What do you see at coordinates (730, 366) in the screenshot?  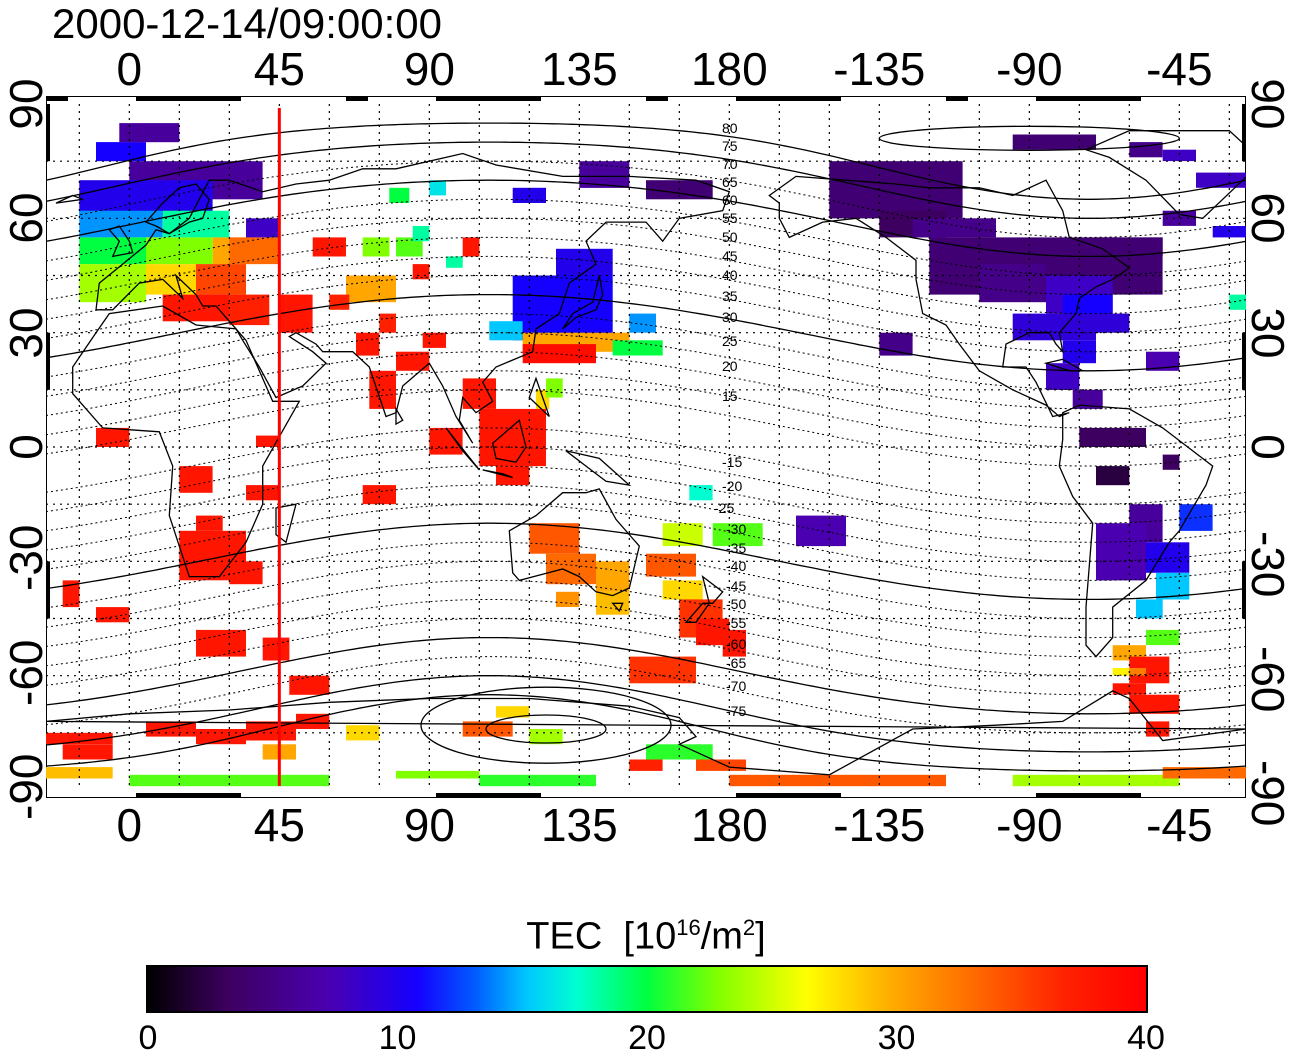 I see `contour-label: 20` at bounding box center [730, 366].